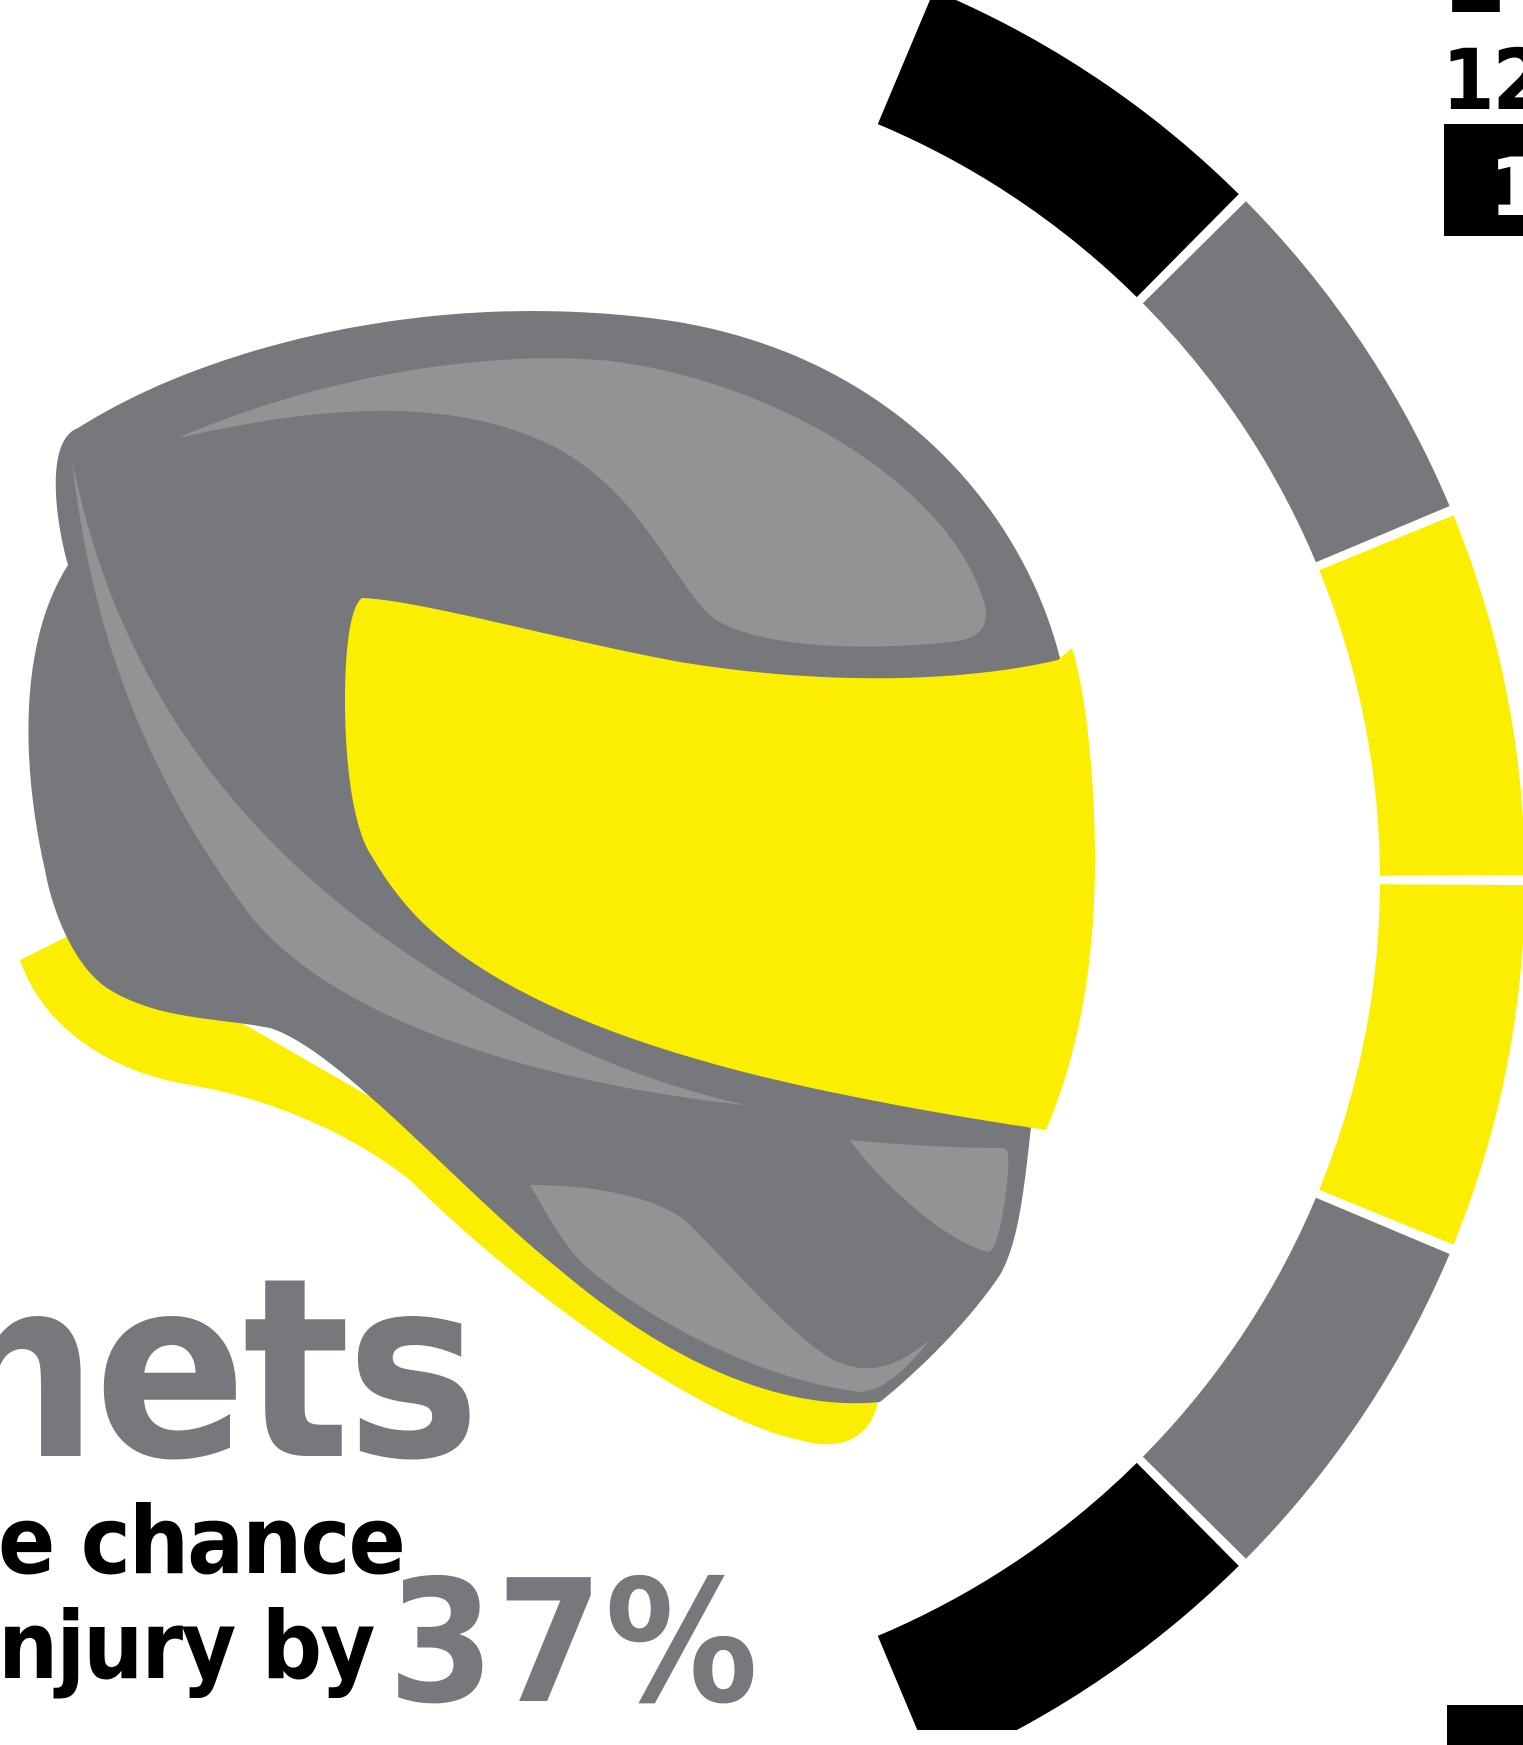 The image size is (1523, 1745). What do you see at coordinates (187, 1646) in the screenshot?
I see `subtext-line-2: njury by` at bounding box center [187, 1646].